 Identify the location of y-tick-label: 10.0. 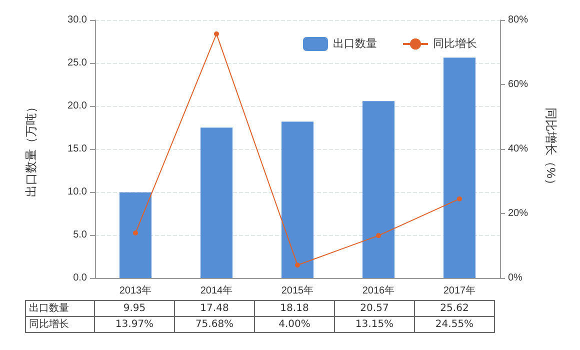
(78, 192).